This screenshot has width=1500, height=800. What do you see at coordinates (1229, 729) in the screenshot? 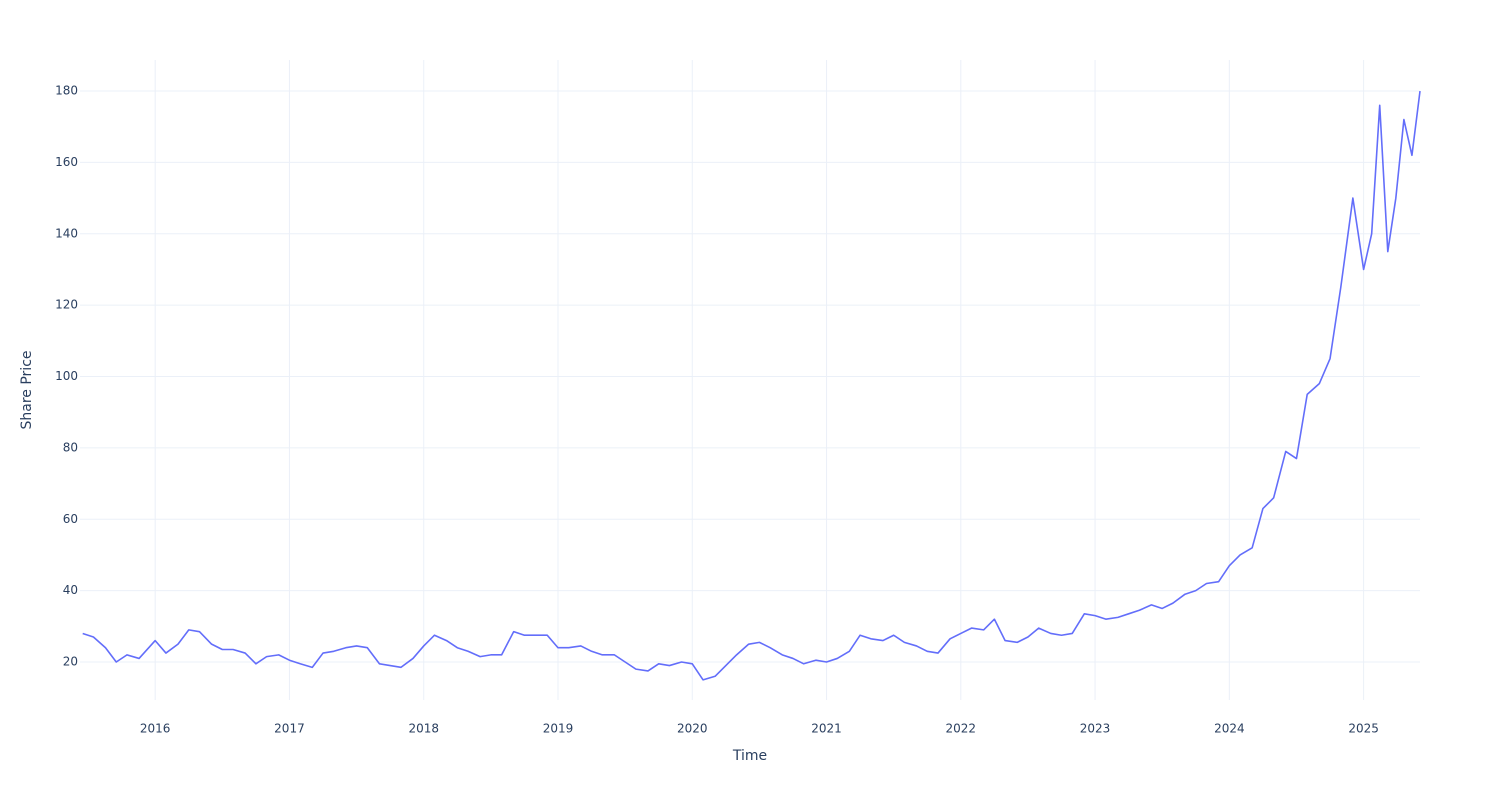
I see `x-tick-label: 2024` at bounding box center [1229, 729].